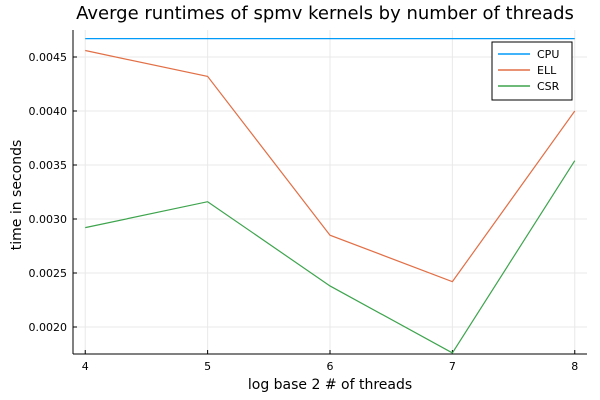 Image resolution: width=600 pixels, height=400 pixels. What do you see at coordinates (48, 111) in the screenshot?
I see `y-tick-label: 0.0040` at bounding box center [48, 111].